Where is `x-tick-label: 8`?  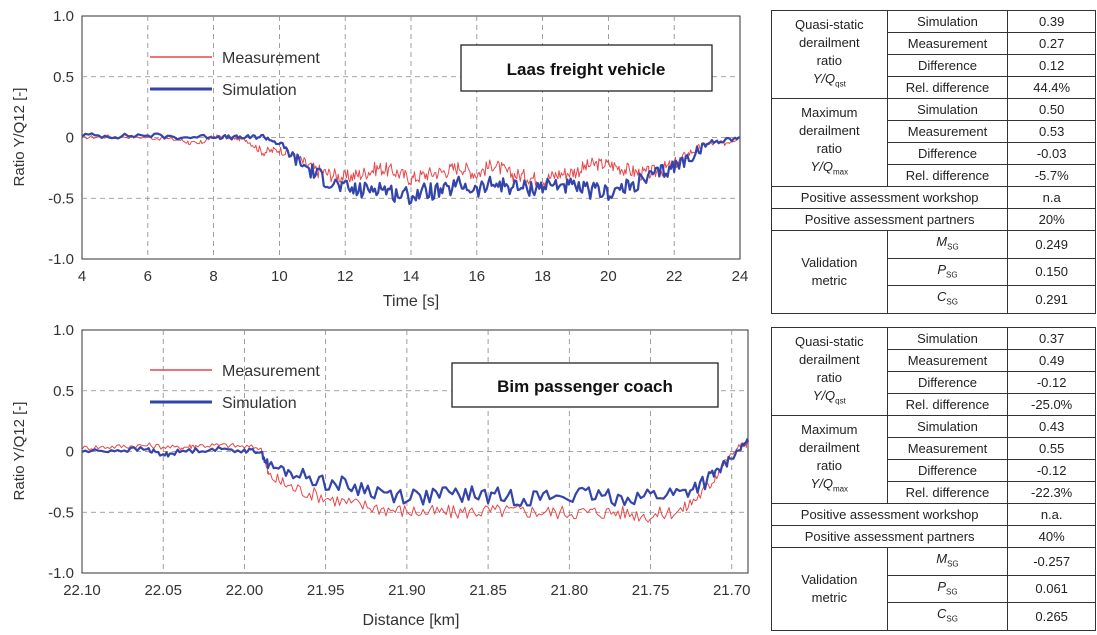 x-tick-label: 8 is located at coordinates (213, 276).